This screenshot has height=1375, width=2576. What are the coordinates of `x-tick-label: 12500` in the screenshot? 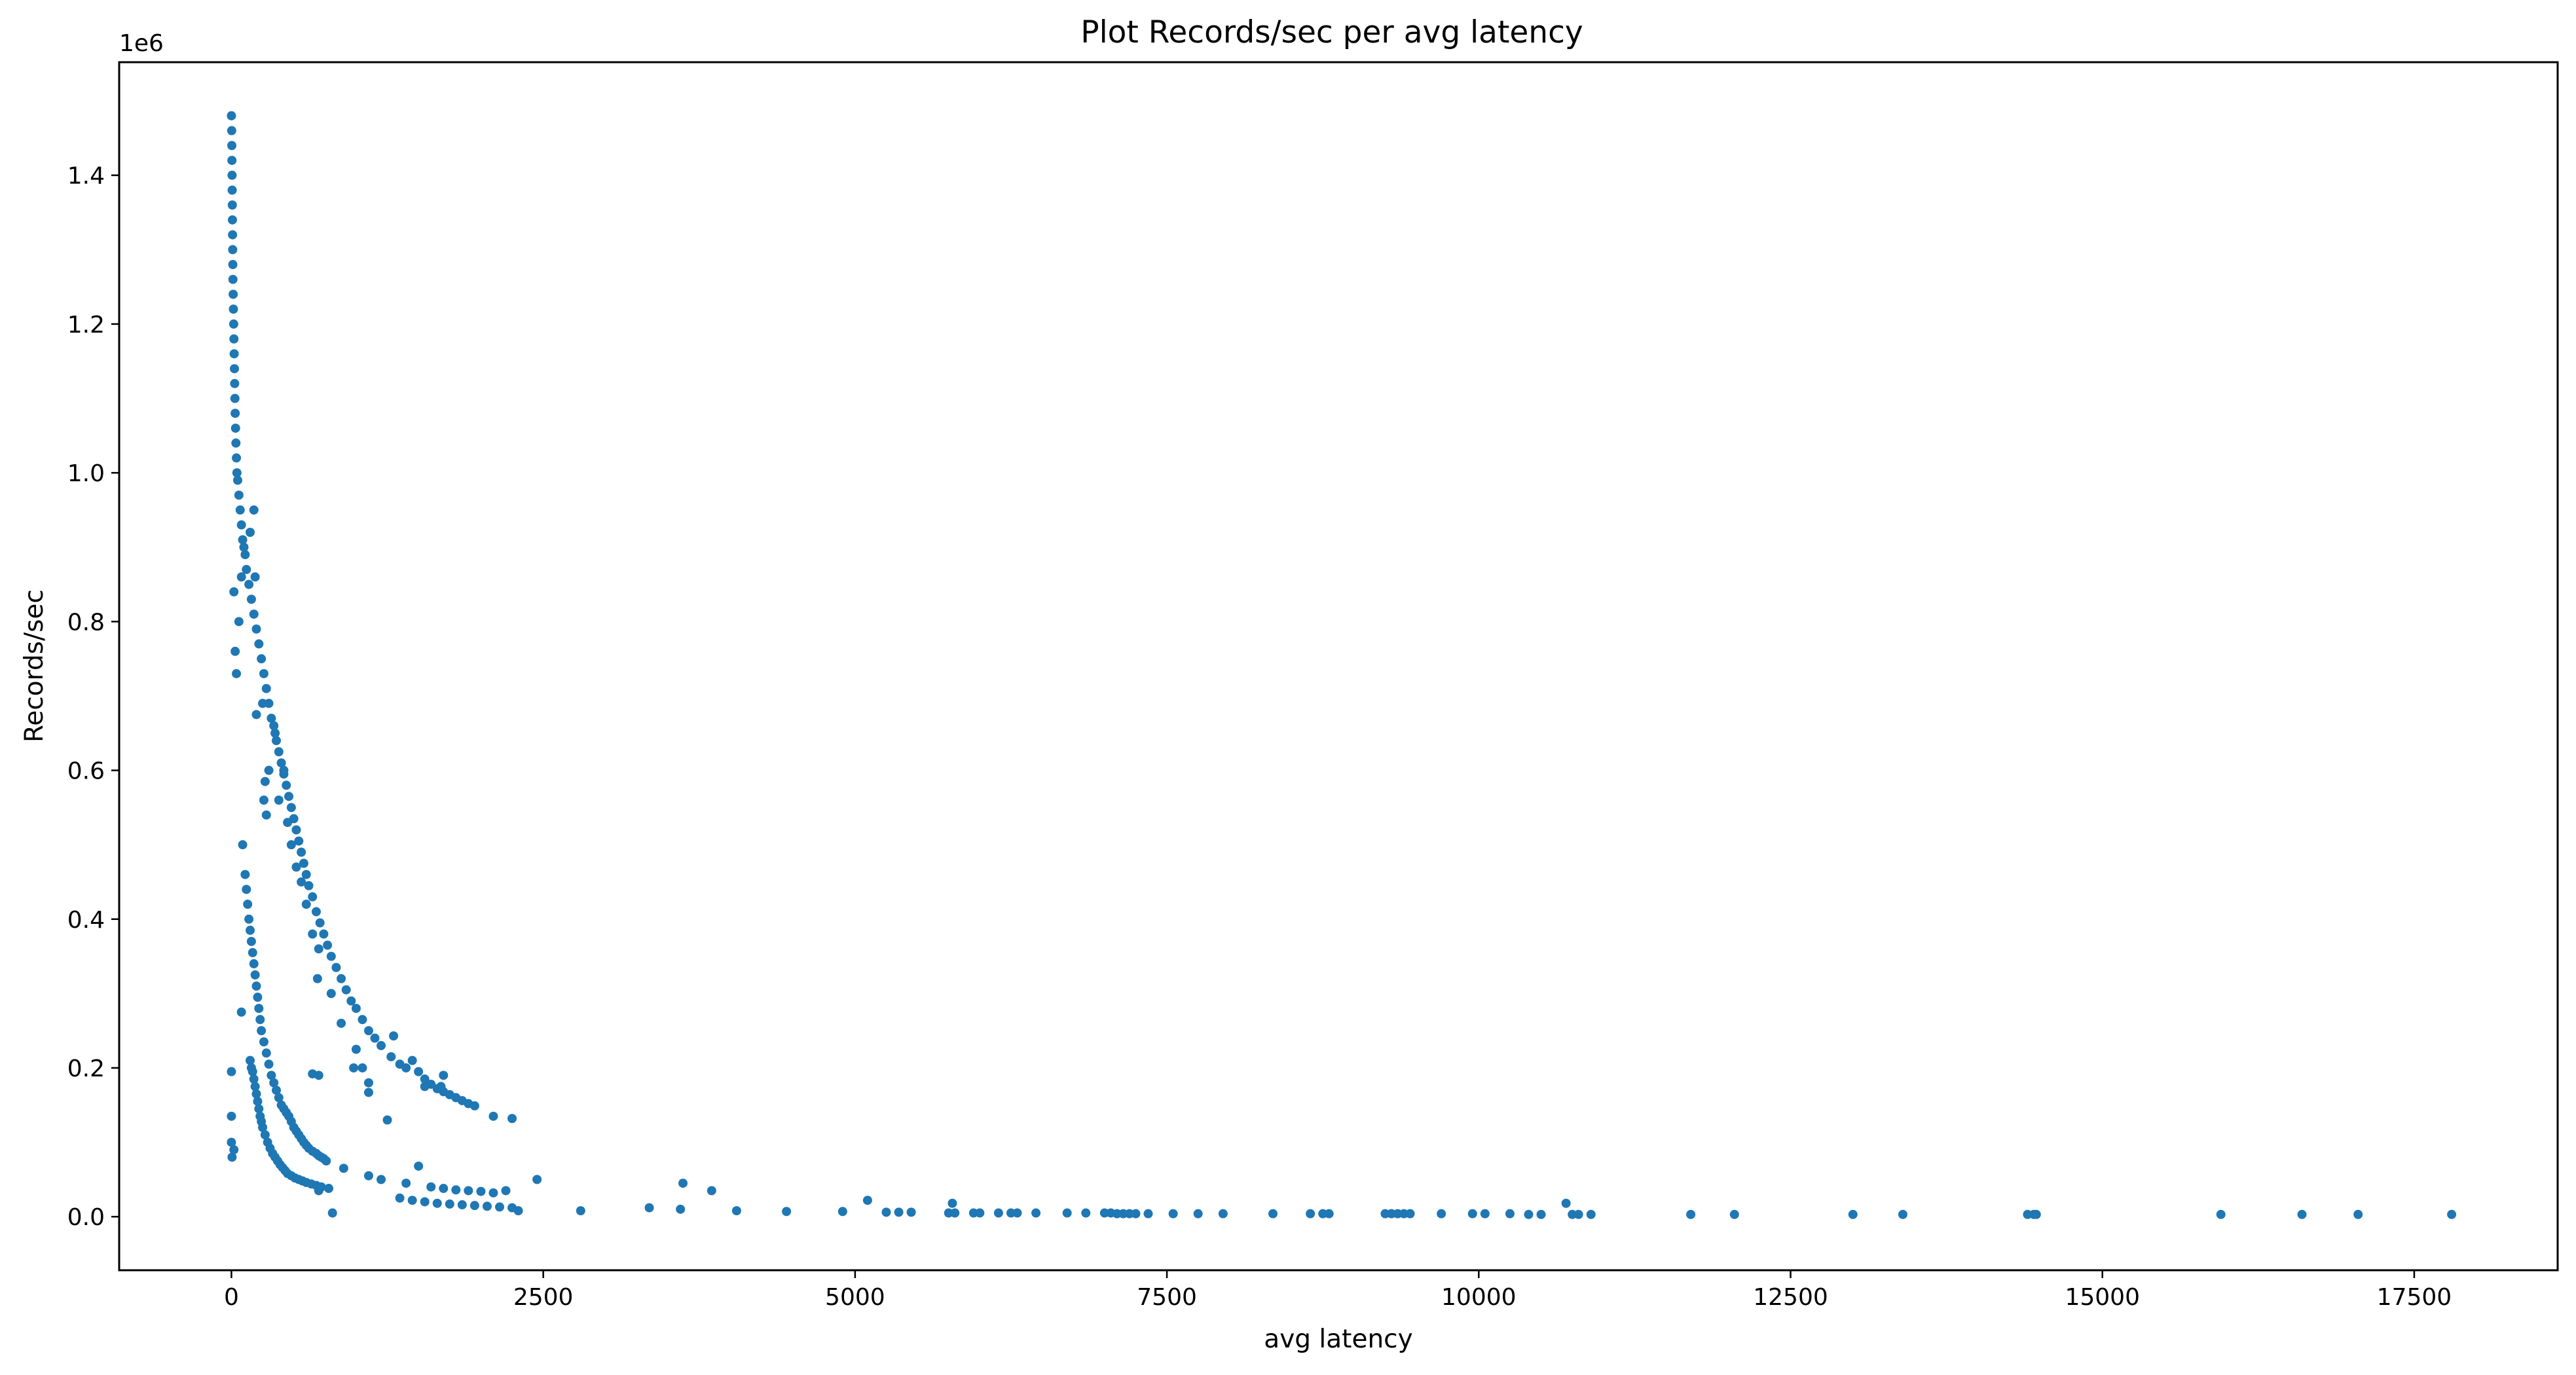 It's located at (1790, 1297).